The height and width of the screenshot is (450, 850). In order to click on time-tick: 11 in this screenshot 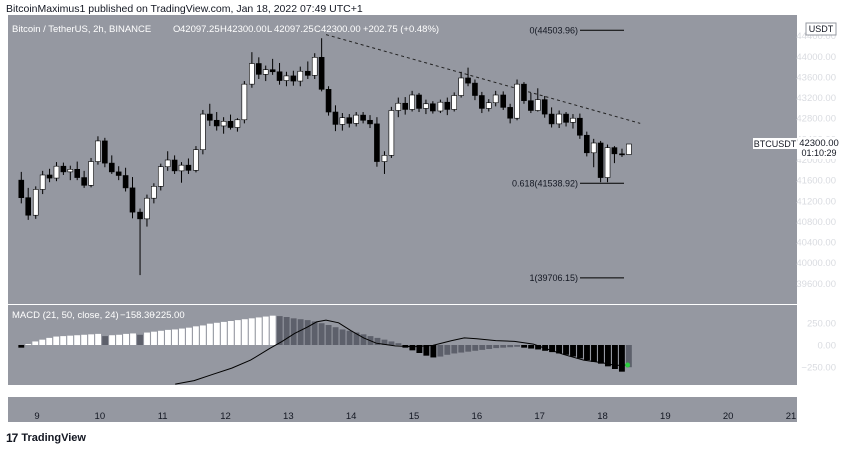, I will do `click(163, 416)`.